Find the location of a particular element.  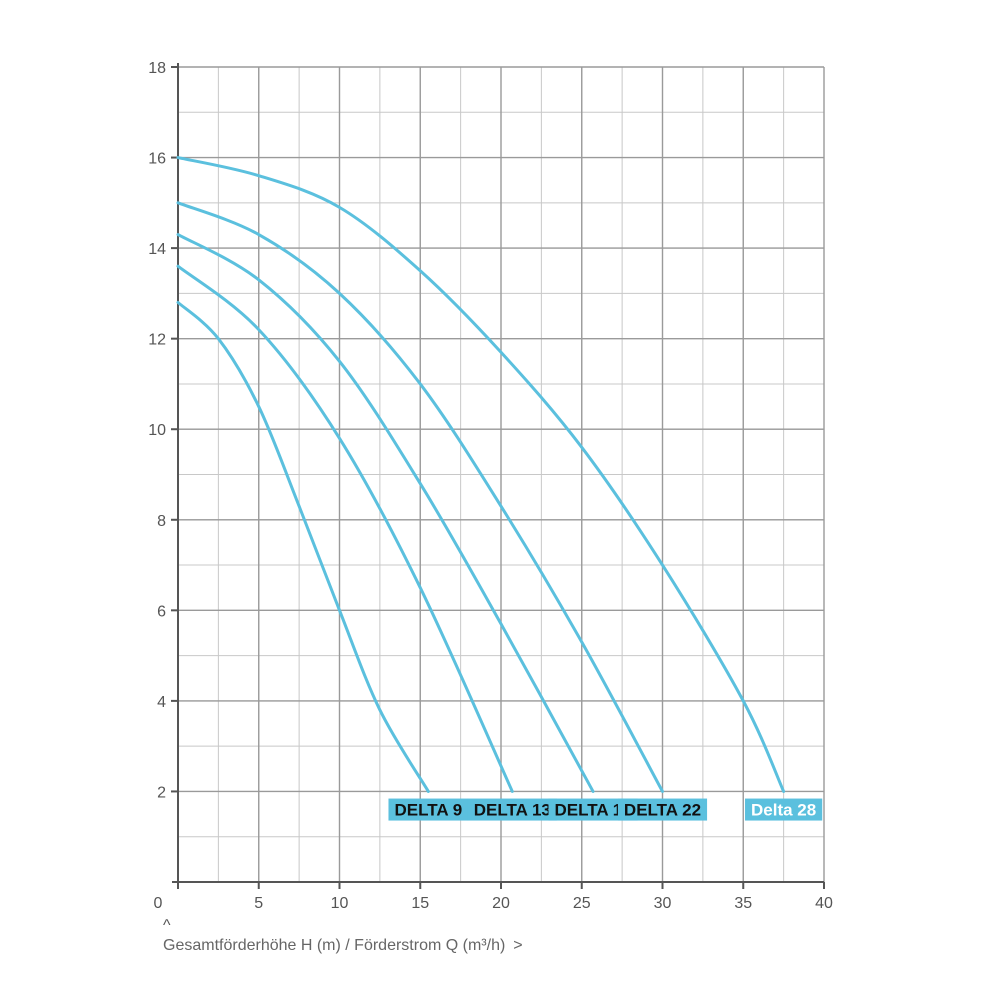

y-tick-label: 4 is located at coordinates (161, 702).